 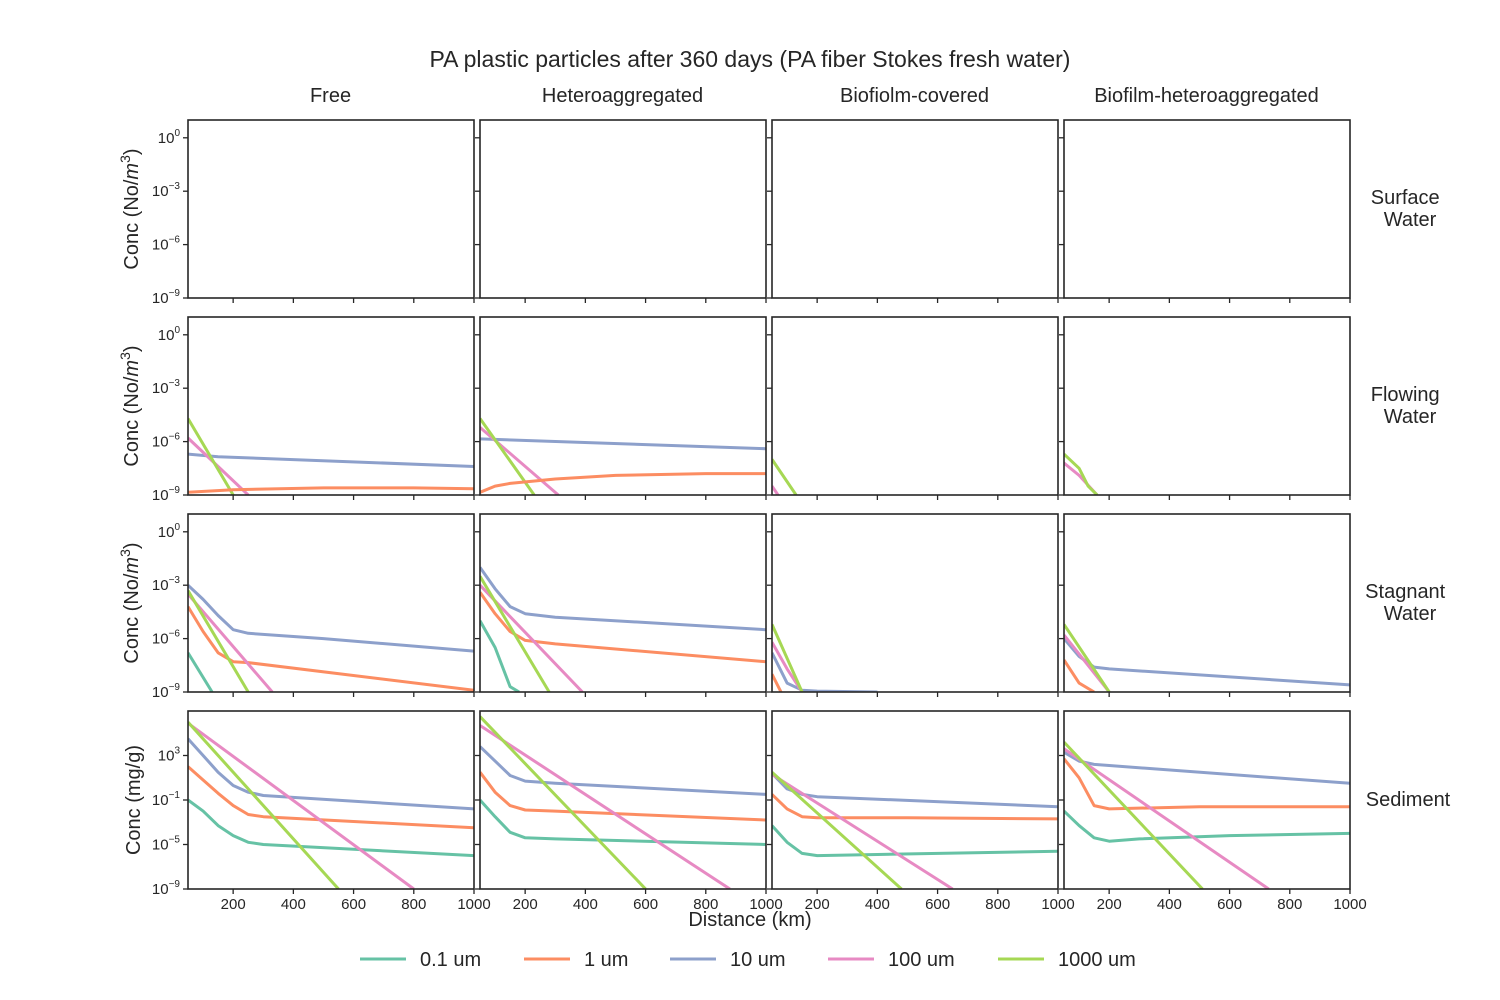 I want to click on subplot-r1-c2, so click(x=621, y=211).